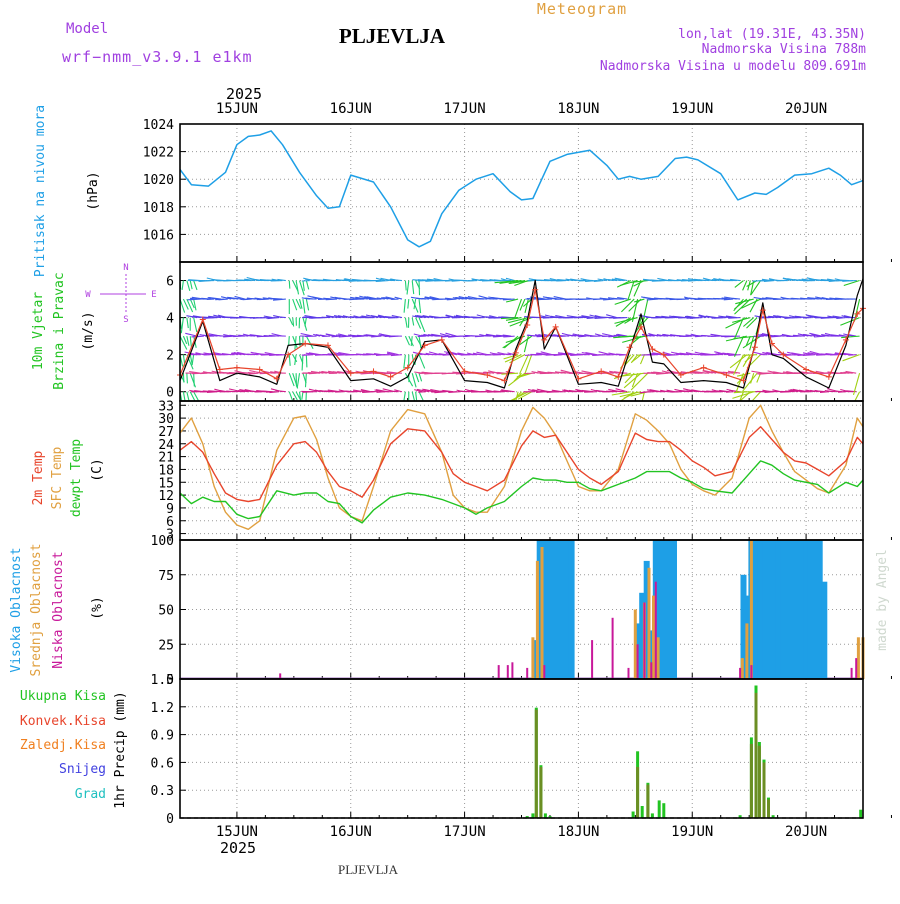 This screenshot has height=904, width=900. Describe the element at coordinates (16, 609) in the screenshot. I see `cloud-label-1: Visoka Oblacnost` at that location.